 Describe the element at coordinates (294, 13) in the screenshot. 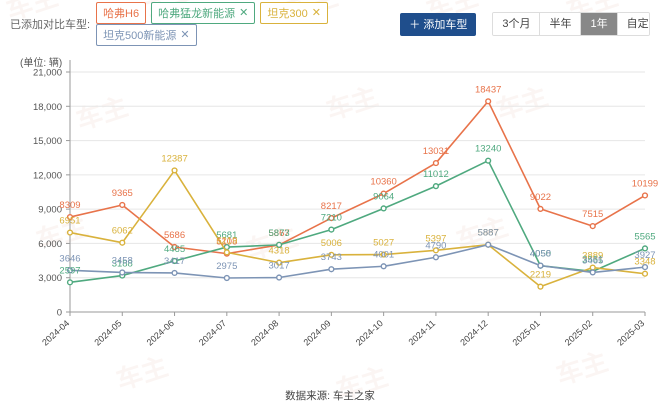

I see `vehicle-chip: 坦克300 ✕` at that location.